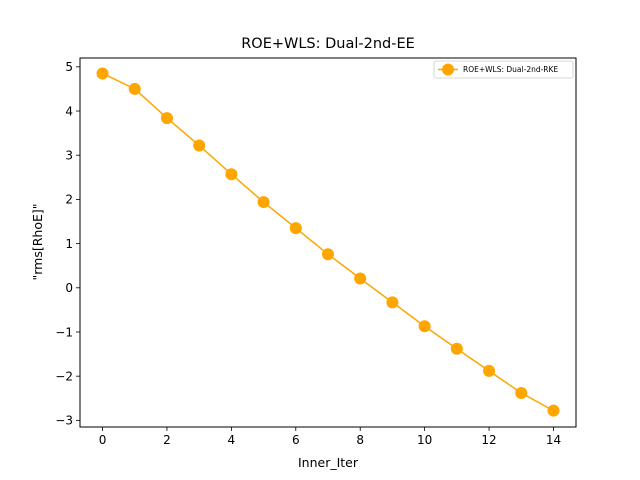 This screenshot has width=640, height=480. Describe the element at coordinates (37, 241) in the screenshot. I see `y-axis-title: "rms[RhoE]"` at that location.